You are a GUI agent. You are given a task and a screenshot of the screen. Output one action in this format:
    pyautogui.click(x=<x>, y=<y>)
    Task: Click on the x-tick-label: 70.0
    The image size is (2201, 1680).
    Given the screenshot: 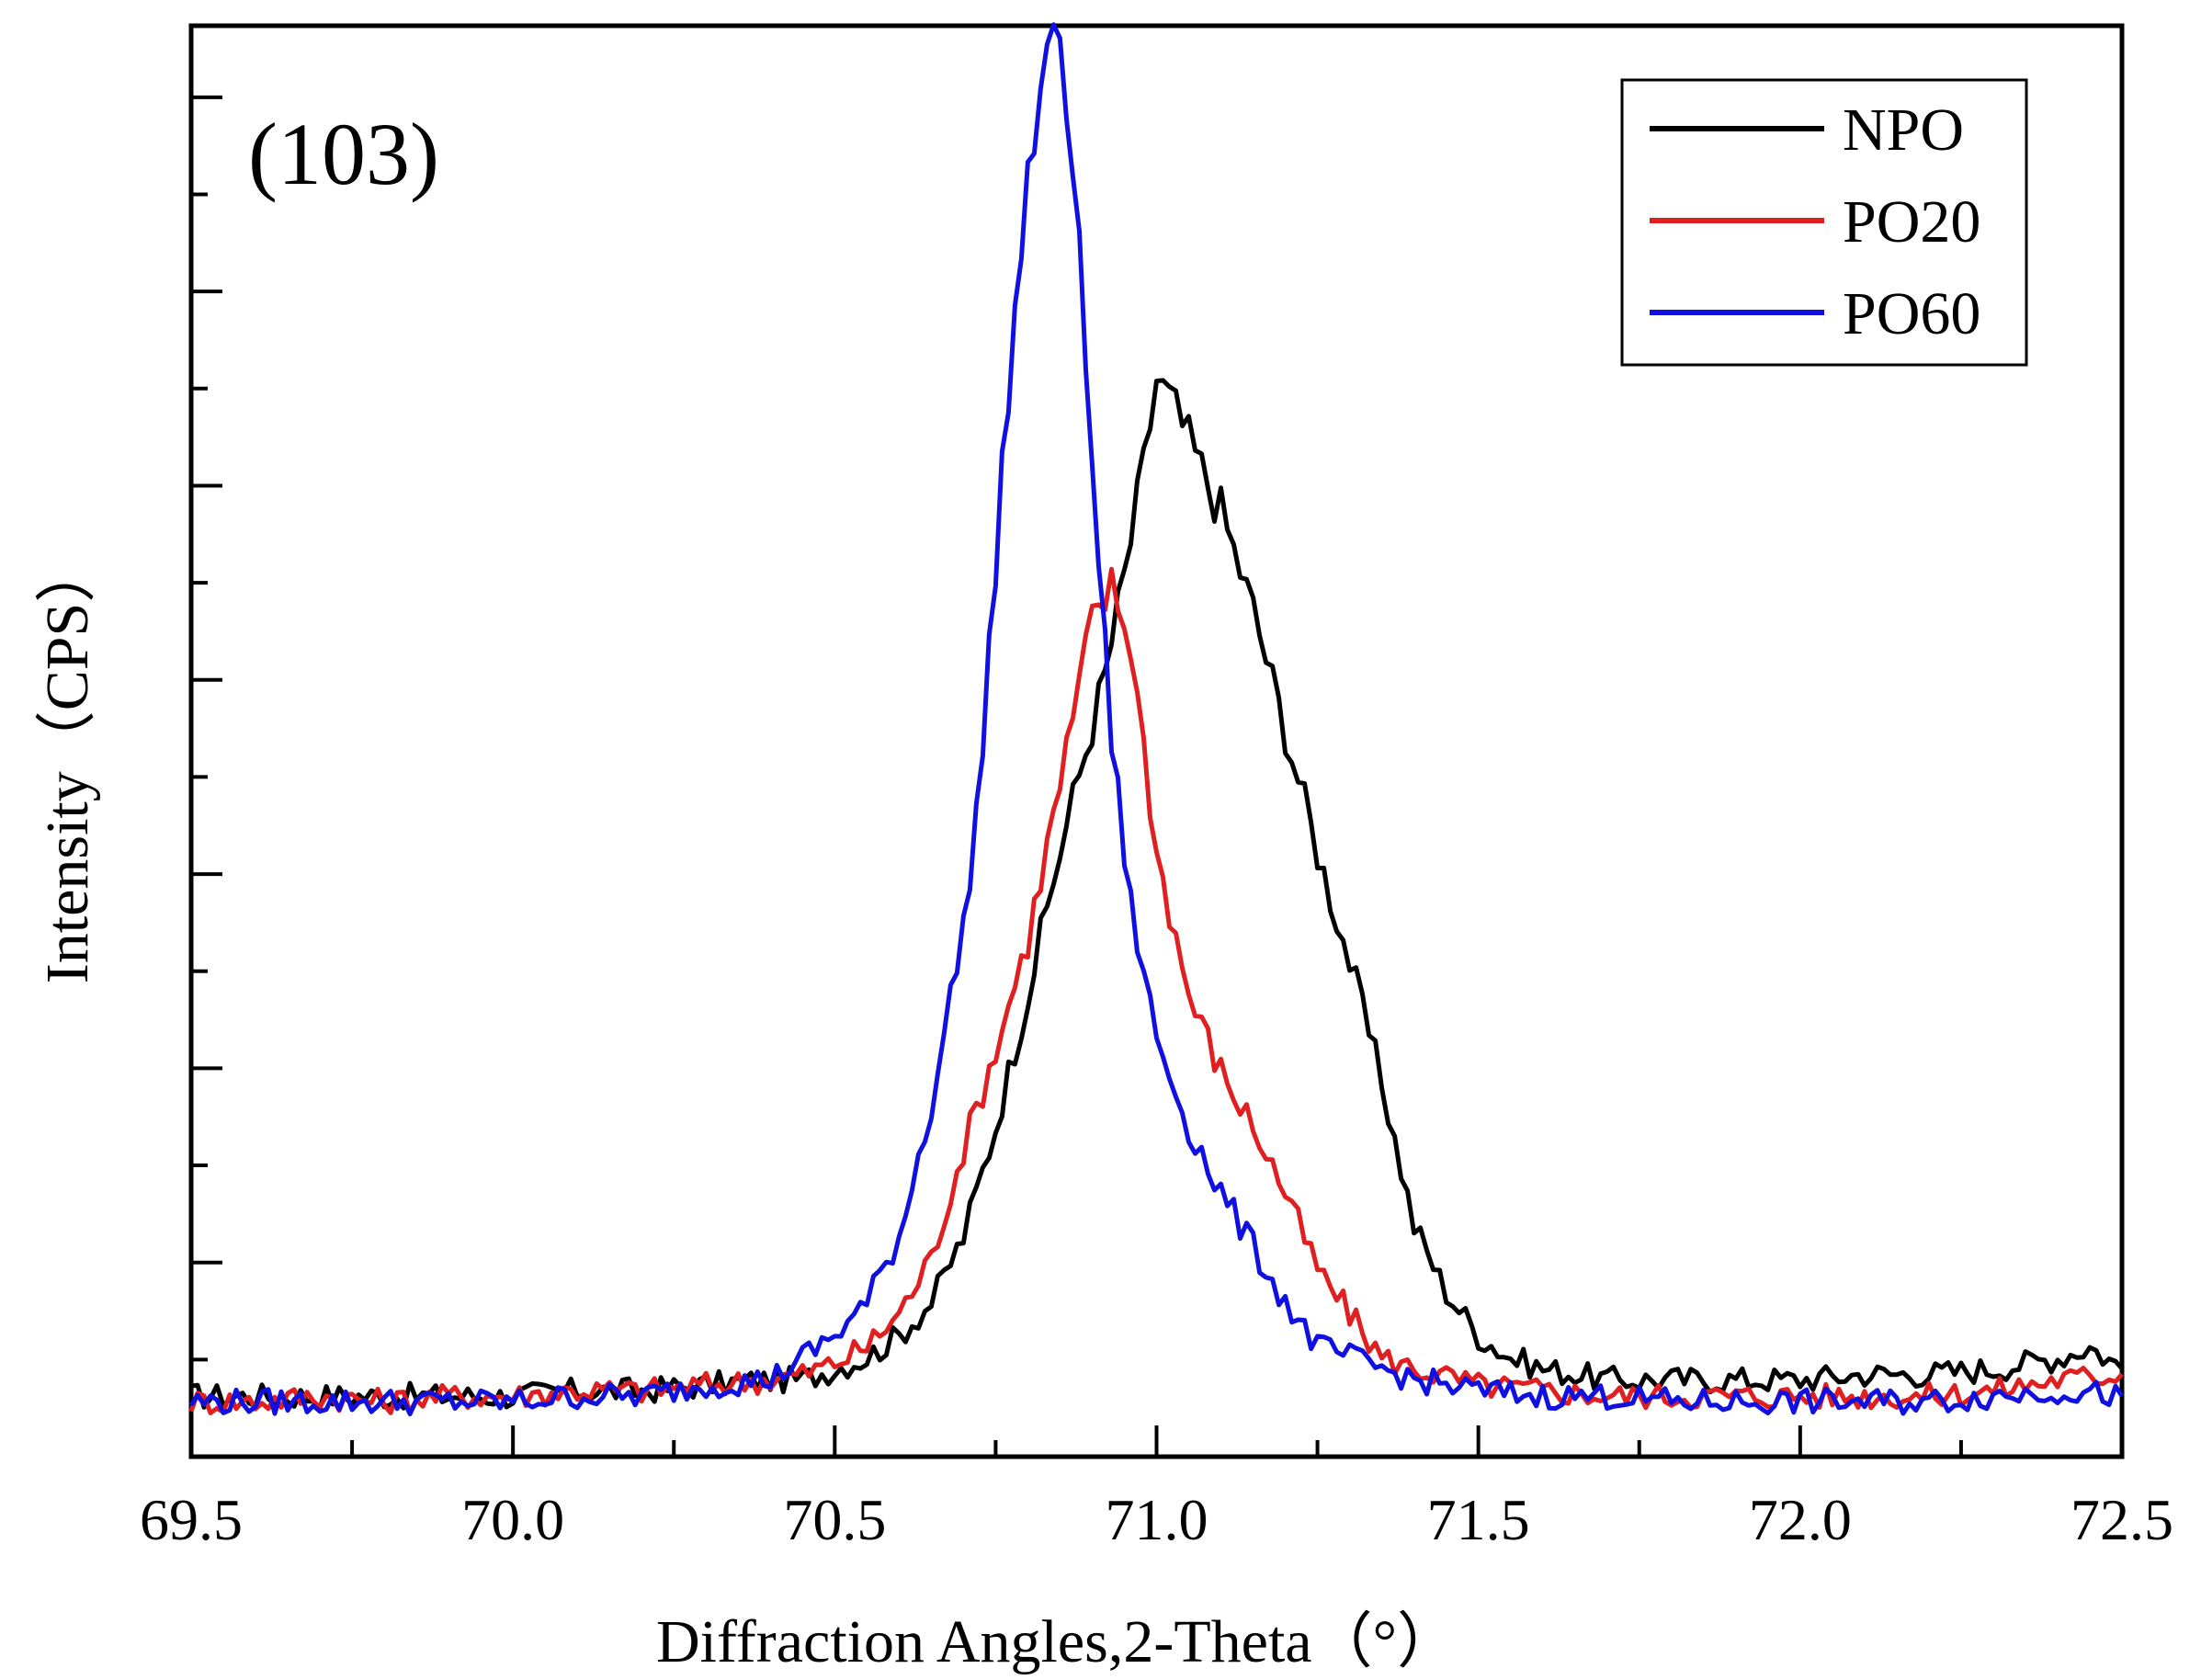 What is the action you would take?
    pyautogui.click(x=512, y=1519)
    